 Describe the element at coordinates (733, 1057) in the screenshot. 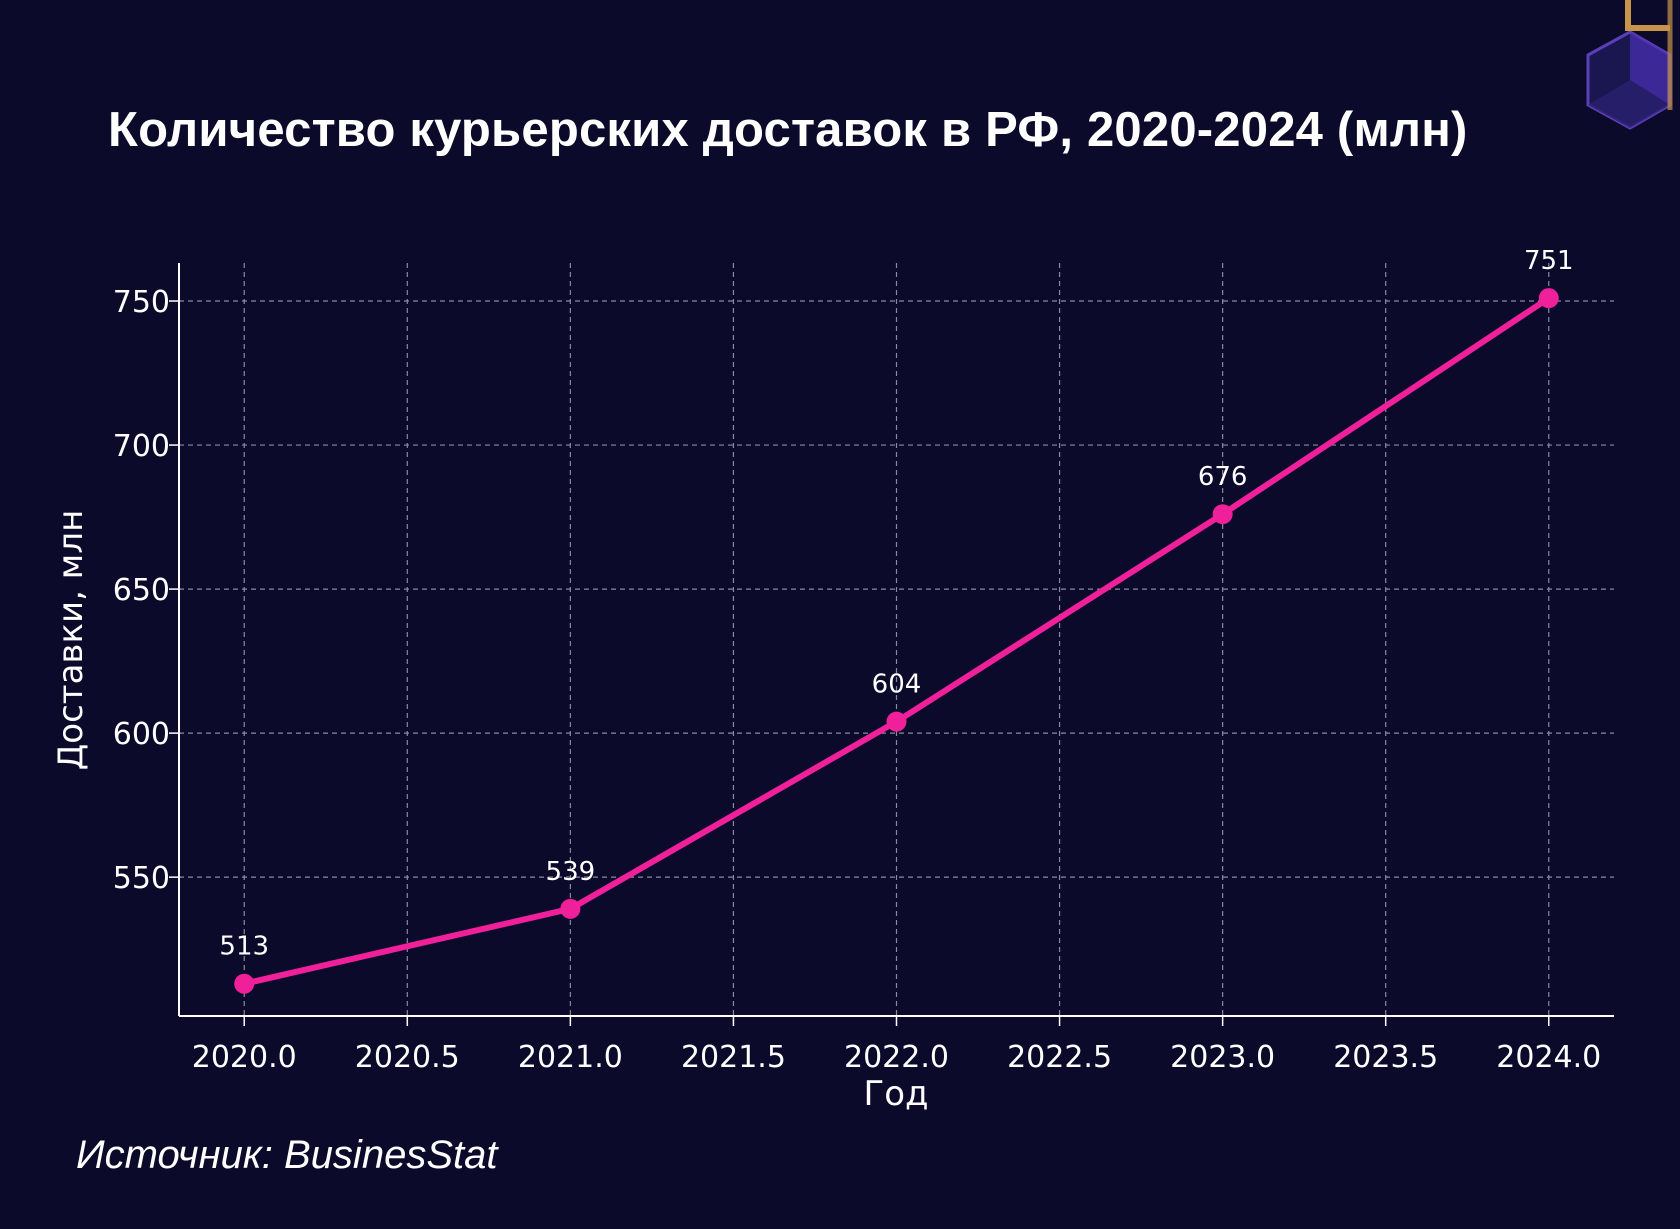

I see `x-tick-label: 2021.5` at that location.